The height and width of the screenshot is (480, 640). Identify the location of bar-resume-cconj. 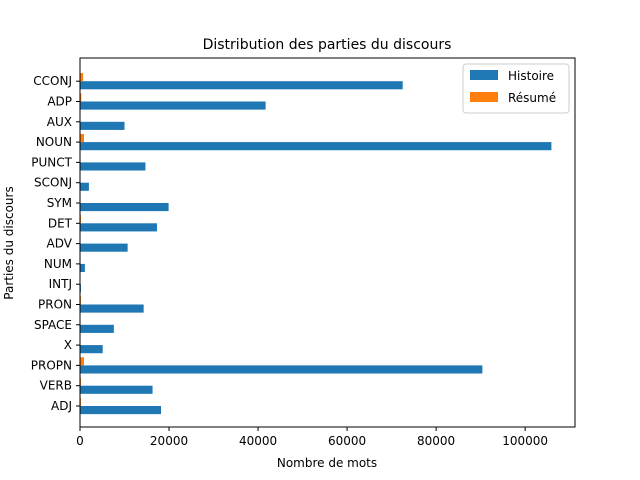
(82, 77).